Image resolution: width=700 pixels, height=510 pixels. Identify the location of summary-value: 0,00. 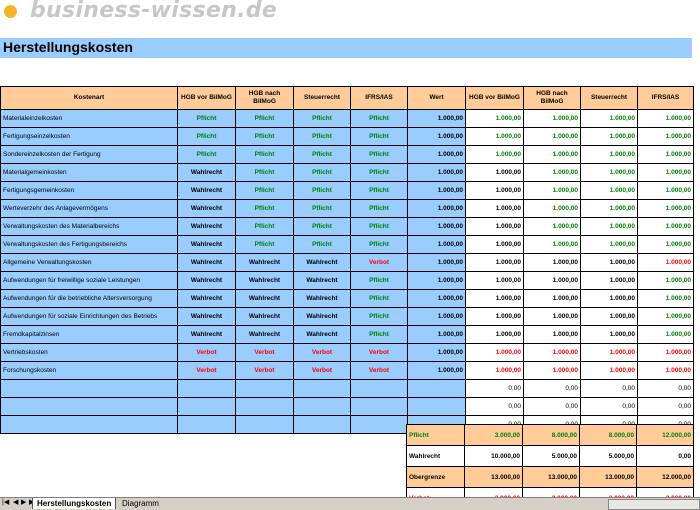
(665, 456).